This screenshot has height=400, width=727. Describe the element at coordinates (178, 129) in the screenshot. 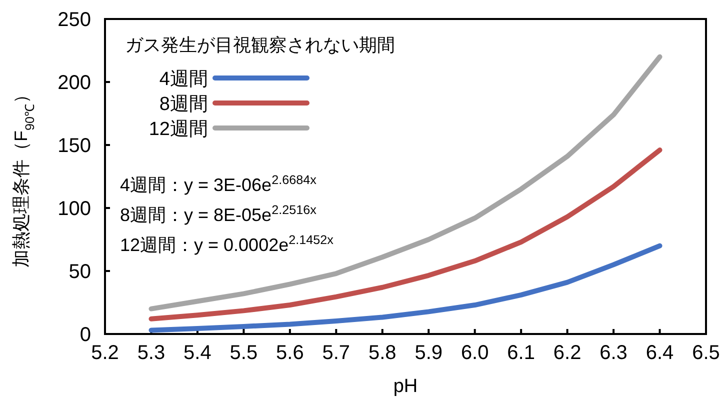

I see `legend-label: 12週間` at that location.